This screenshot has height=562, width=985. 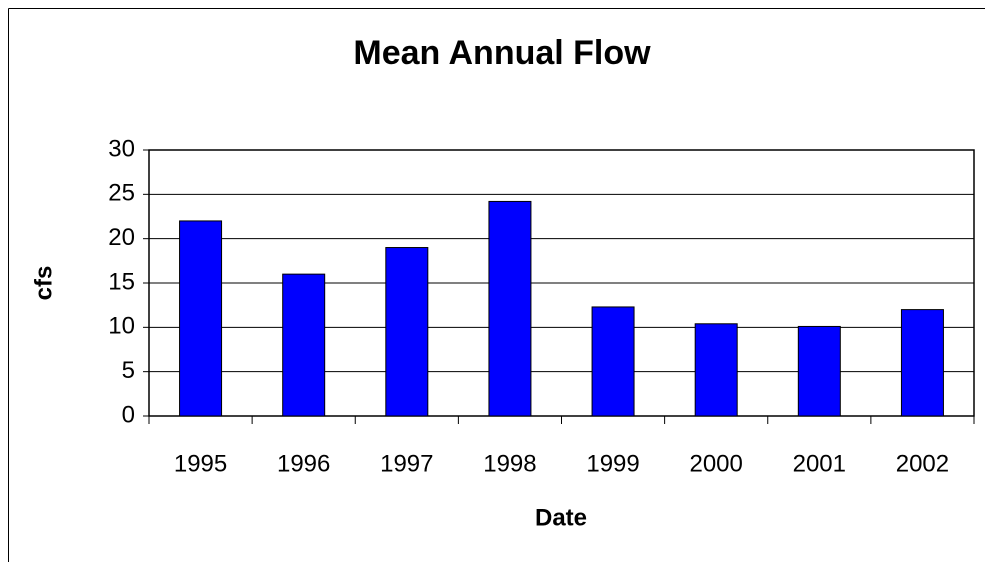 What do you see at coordinates (121, 237) in the screenshot?
I see `y-tick-label: 20` at bounding box center [121, 237].